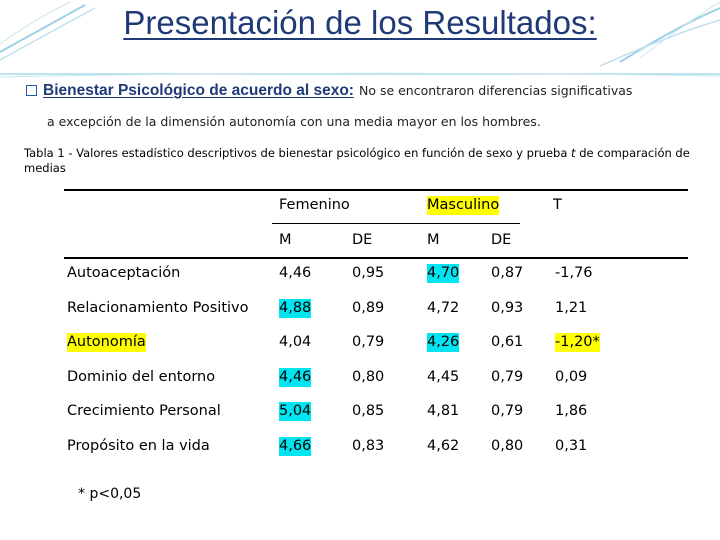 This screenshot has width=720, height=540. Describe the element at coordinates (295, 342) in the screenshot. I see `cell-fem-m: 4,04` at that location.